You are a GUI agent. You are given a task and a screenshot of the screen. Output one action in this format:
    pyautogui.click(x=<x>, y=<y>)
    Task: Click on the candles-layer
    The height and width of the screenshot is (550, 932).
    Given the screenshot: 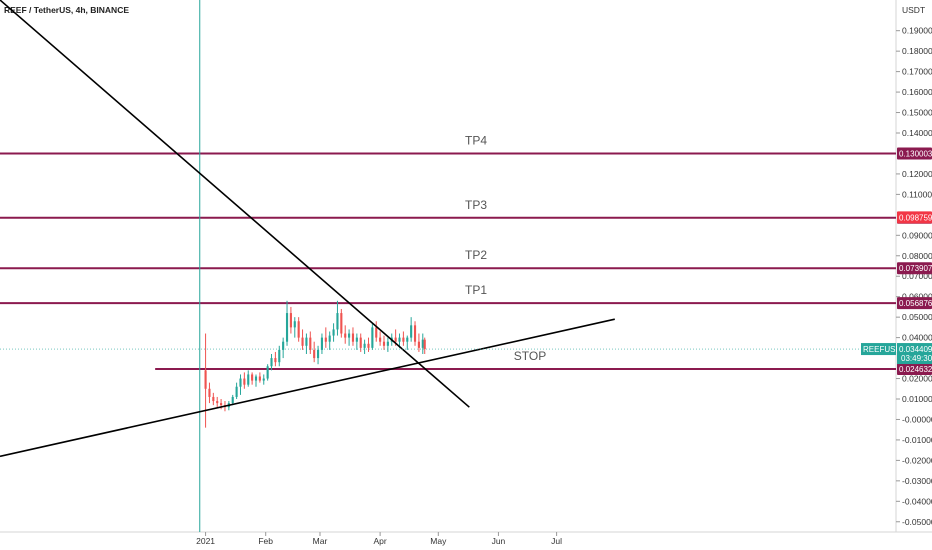 What is the action you would take?
    pyautogui.click(x=315, y=364)
    